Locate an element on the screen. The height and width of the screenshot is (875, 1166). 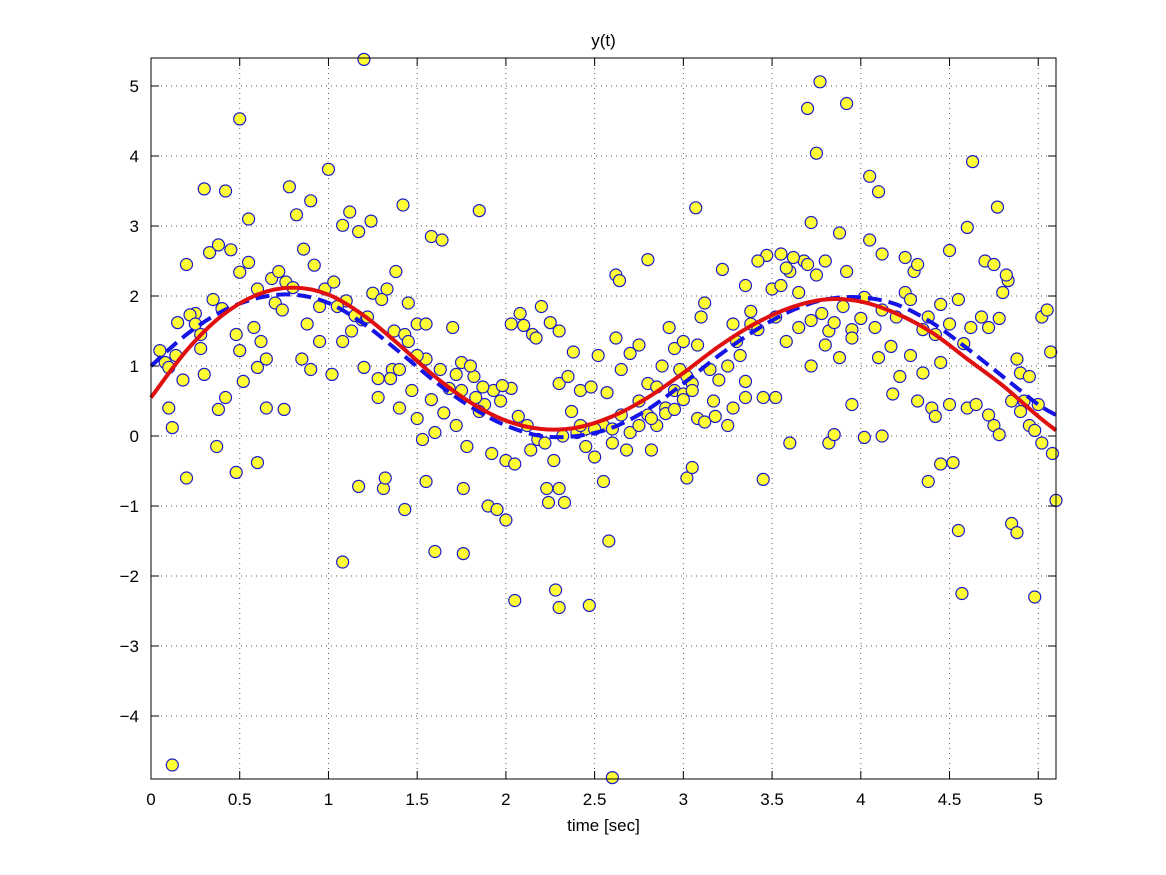
x-tick-label: 3 is located at coordinates (683, 799).